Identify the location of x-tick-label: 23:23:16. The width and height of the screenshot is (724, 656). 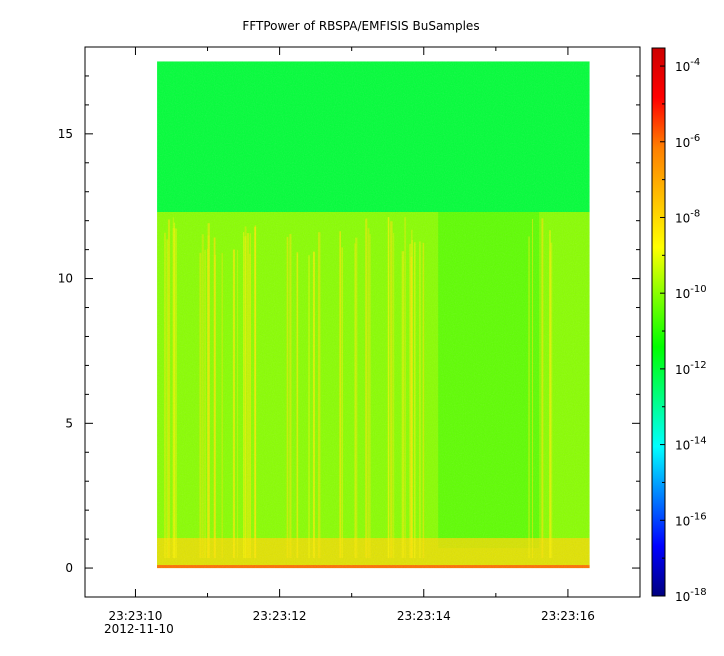
(568, 616).